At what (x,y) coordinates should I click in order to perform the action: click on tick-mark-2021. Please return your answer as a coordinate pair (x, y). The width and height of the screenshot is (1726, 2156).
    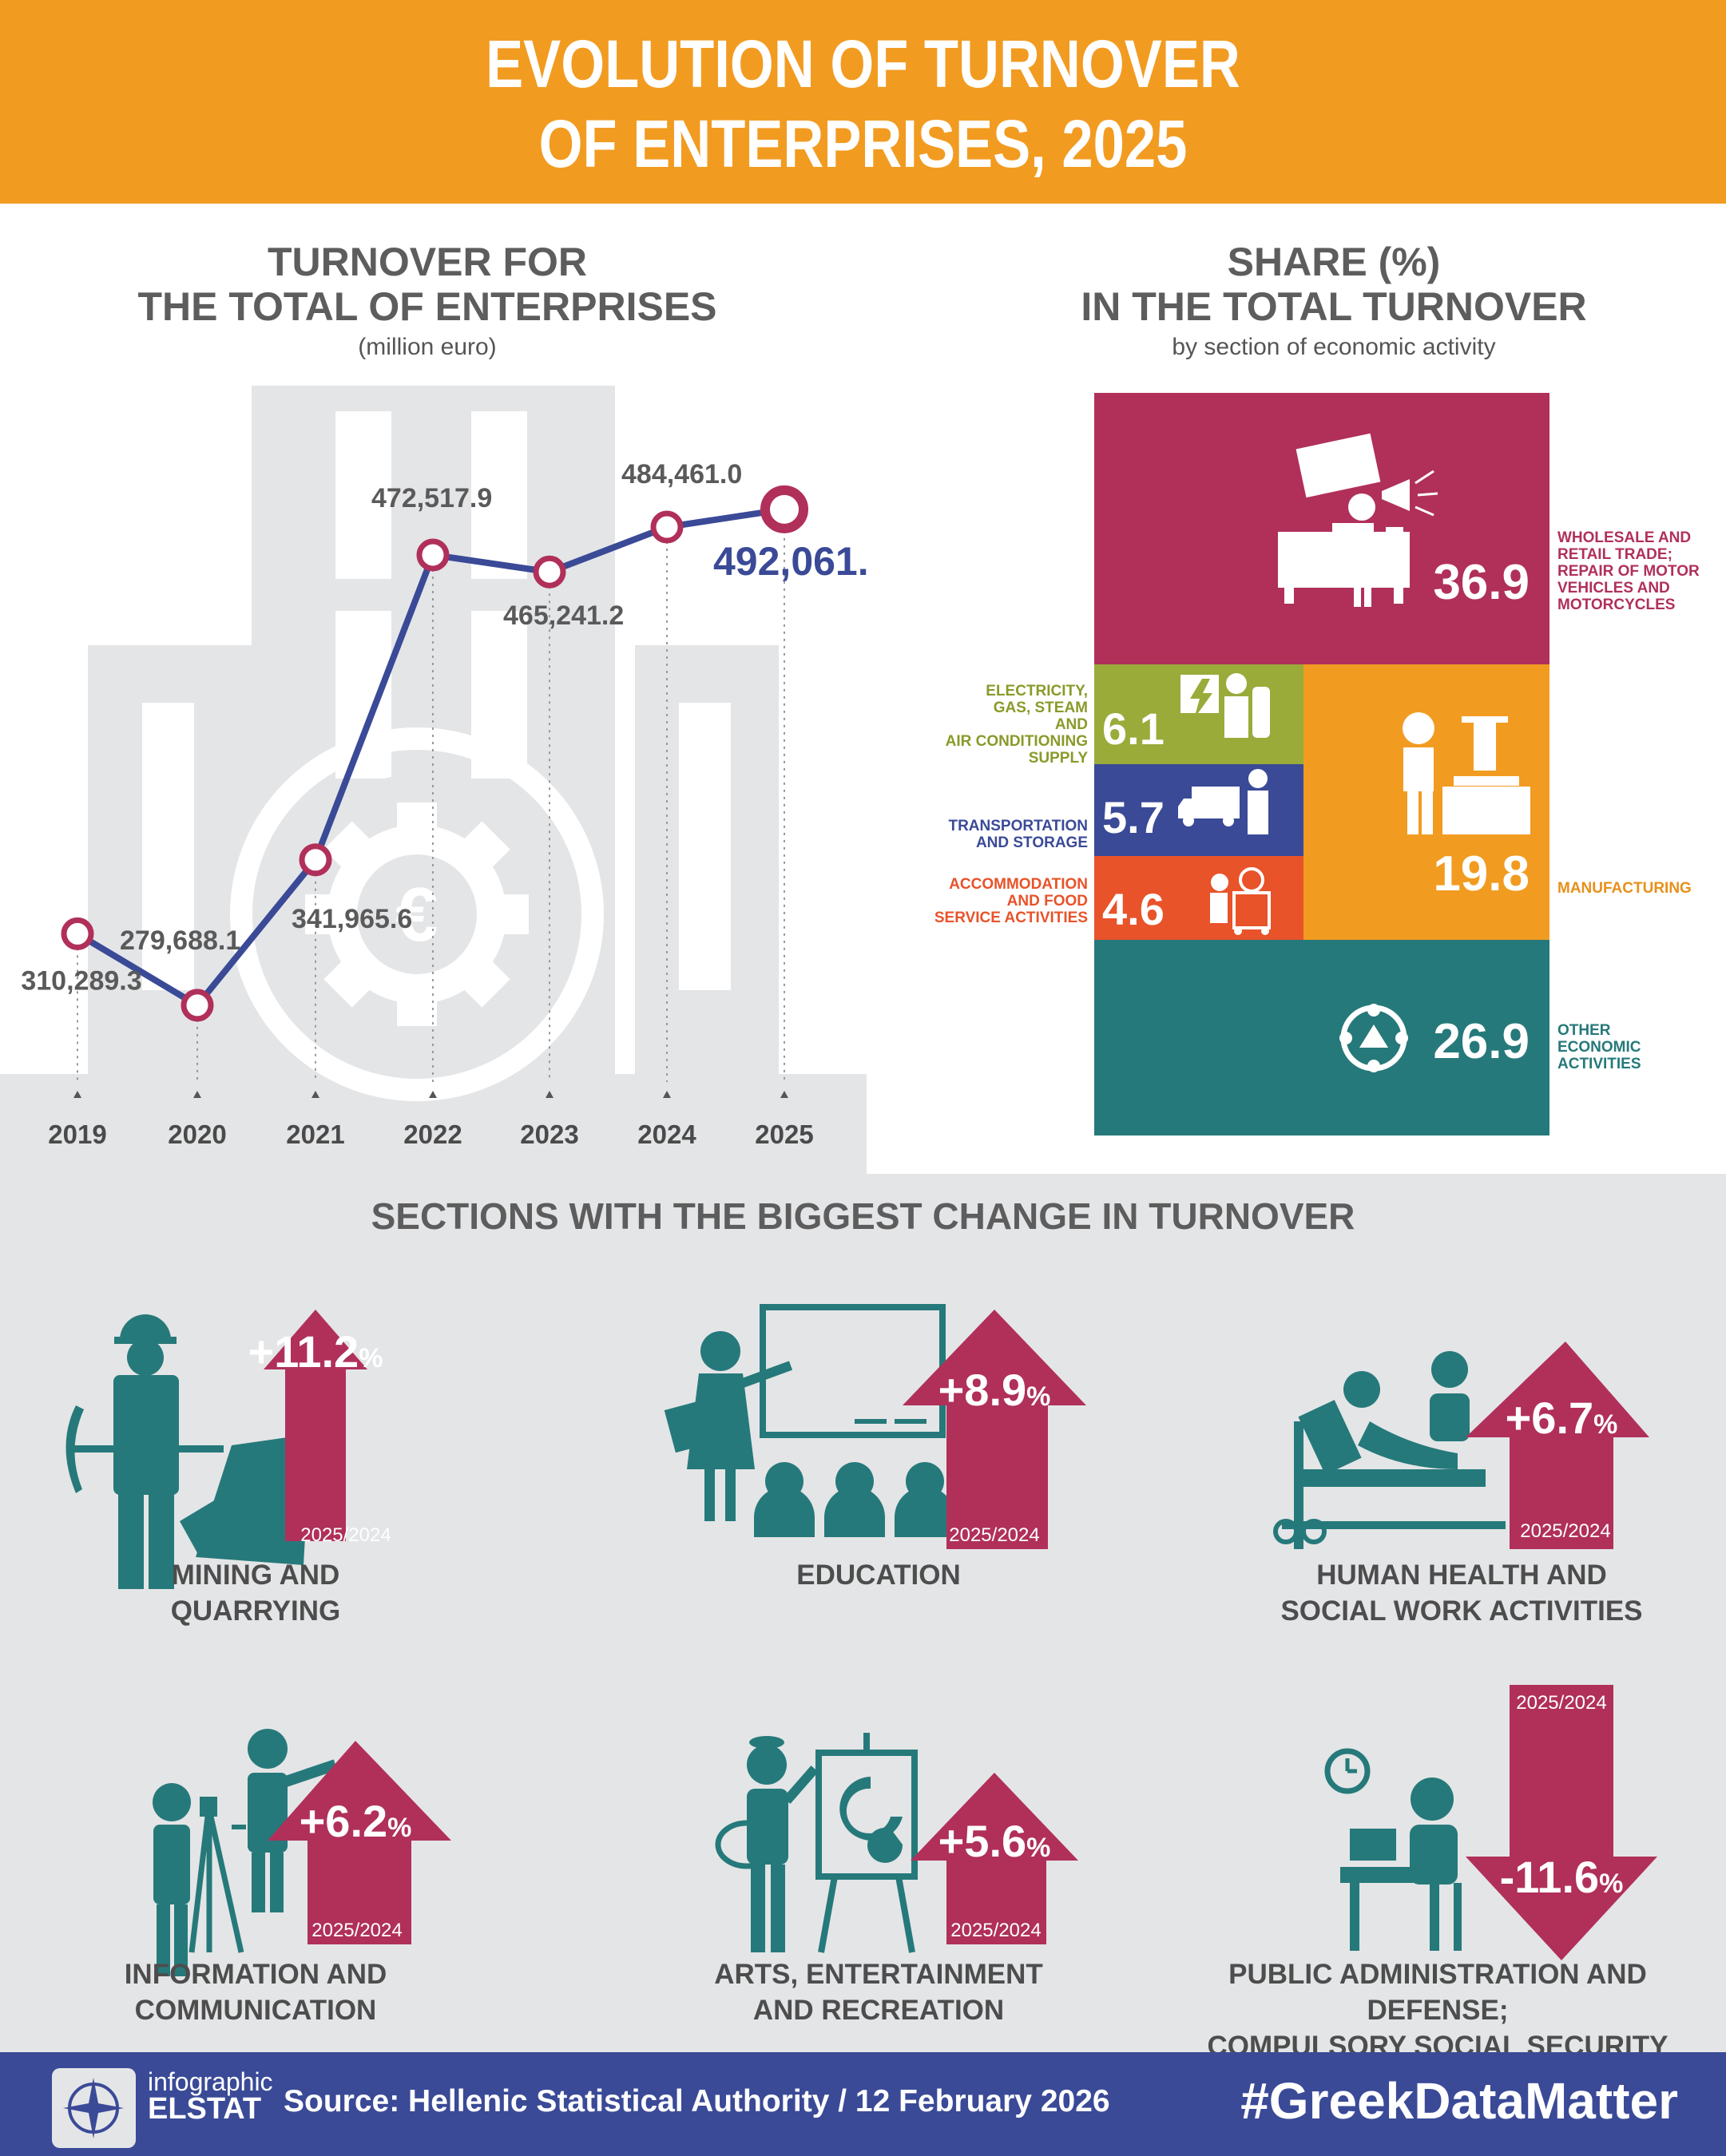
    Looking at the image, I should click on (315, 1094).